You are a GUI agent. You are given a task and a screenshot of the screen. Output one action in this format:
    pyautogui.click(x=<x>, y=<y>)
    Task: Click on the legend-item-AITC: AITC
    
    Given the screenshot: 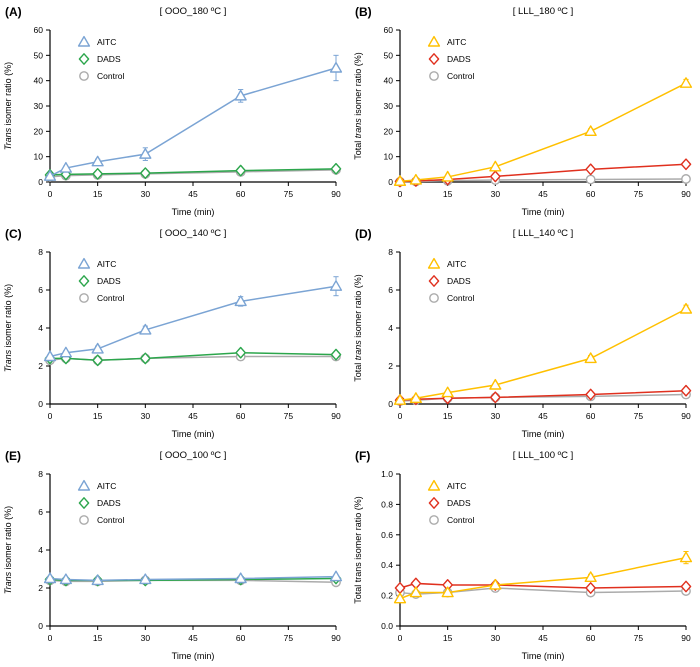 What is the action you would take?
    pyautogui.click(x=446, y=263)
    